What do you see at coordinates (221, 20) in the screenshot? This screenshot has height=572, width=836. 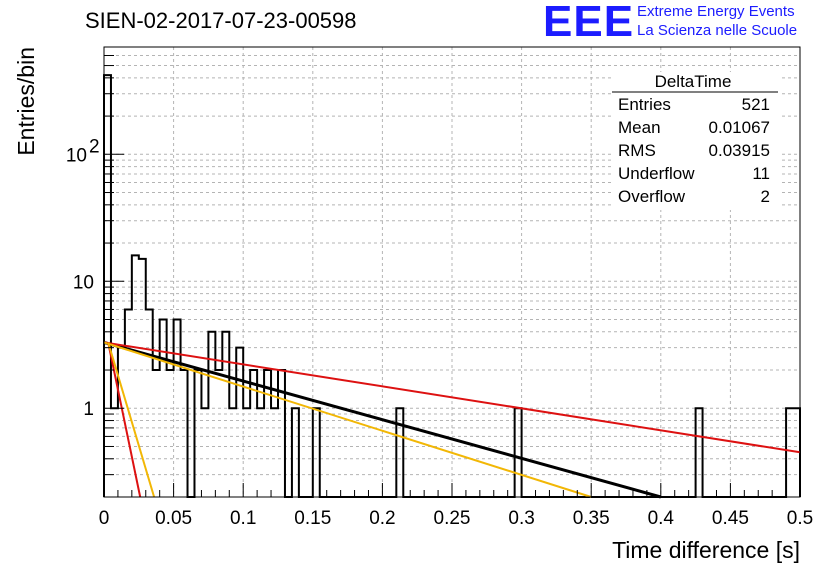 I see `page-title: SIEN-02-2017-07-23-00598` at bounding box center [221, 20].